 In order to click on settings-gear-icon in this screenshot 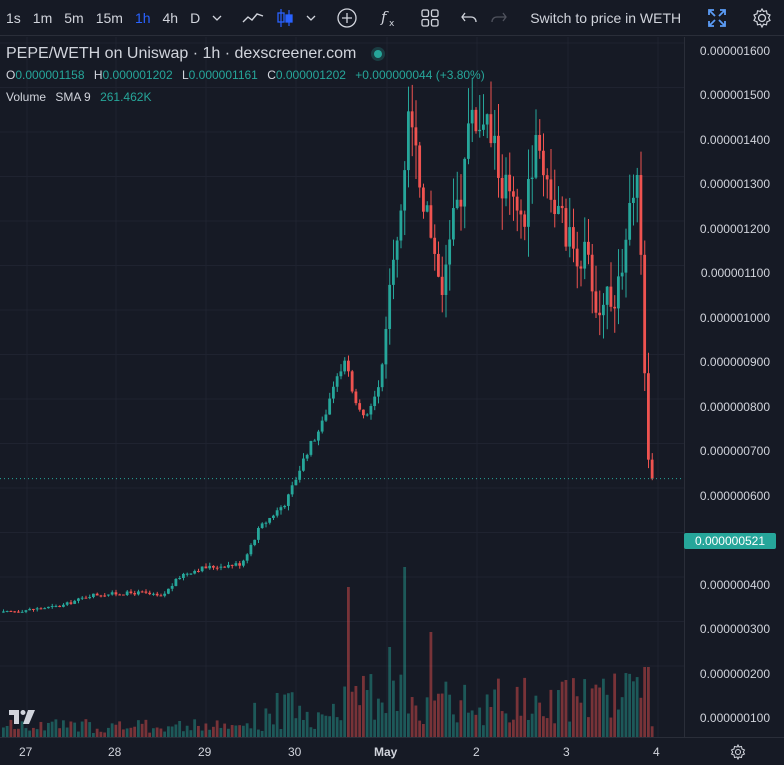, I will do `click(762, 18)`.